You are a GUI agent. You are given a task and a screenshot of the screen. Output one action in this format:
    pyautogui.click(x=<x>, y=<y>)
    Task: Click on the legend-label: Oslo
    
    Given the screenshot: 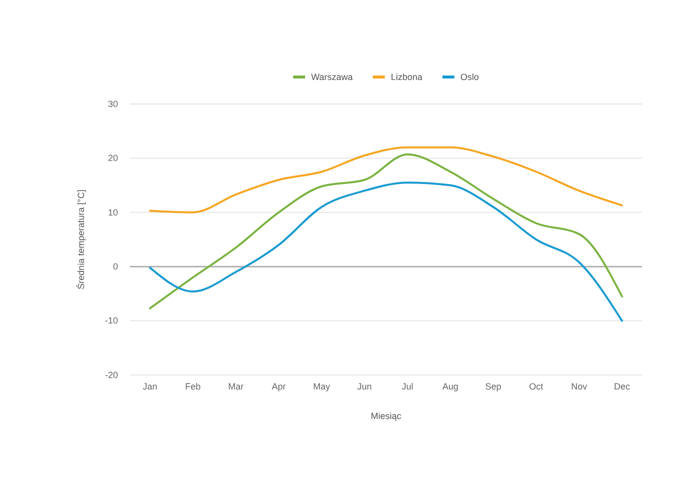 What is the action you would take?
    pyautogui.click(x=469, y=77)
    